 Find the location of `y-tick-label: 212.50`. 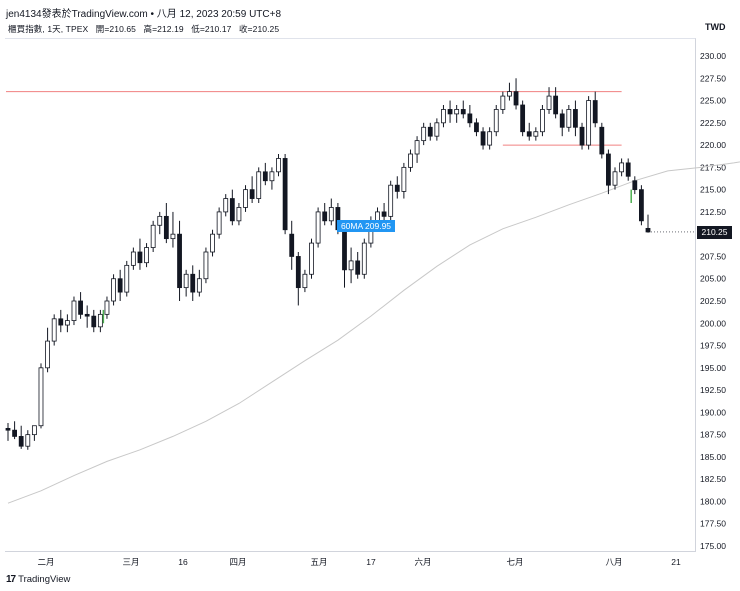

y-tick-label: 212.50 is located at coordinates (713, 212).